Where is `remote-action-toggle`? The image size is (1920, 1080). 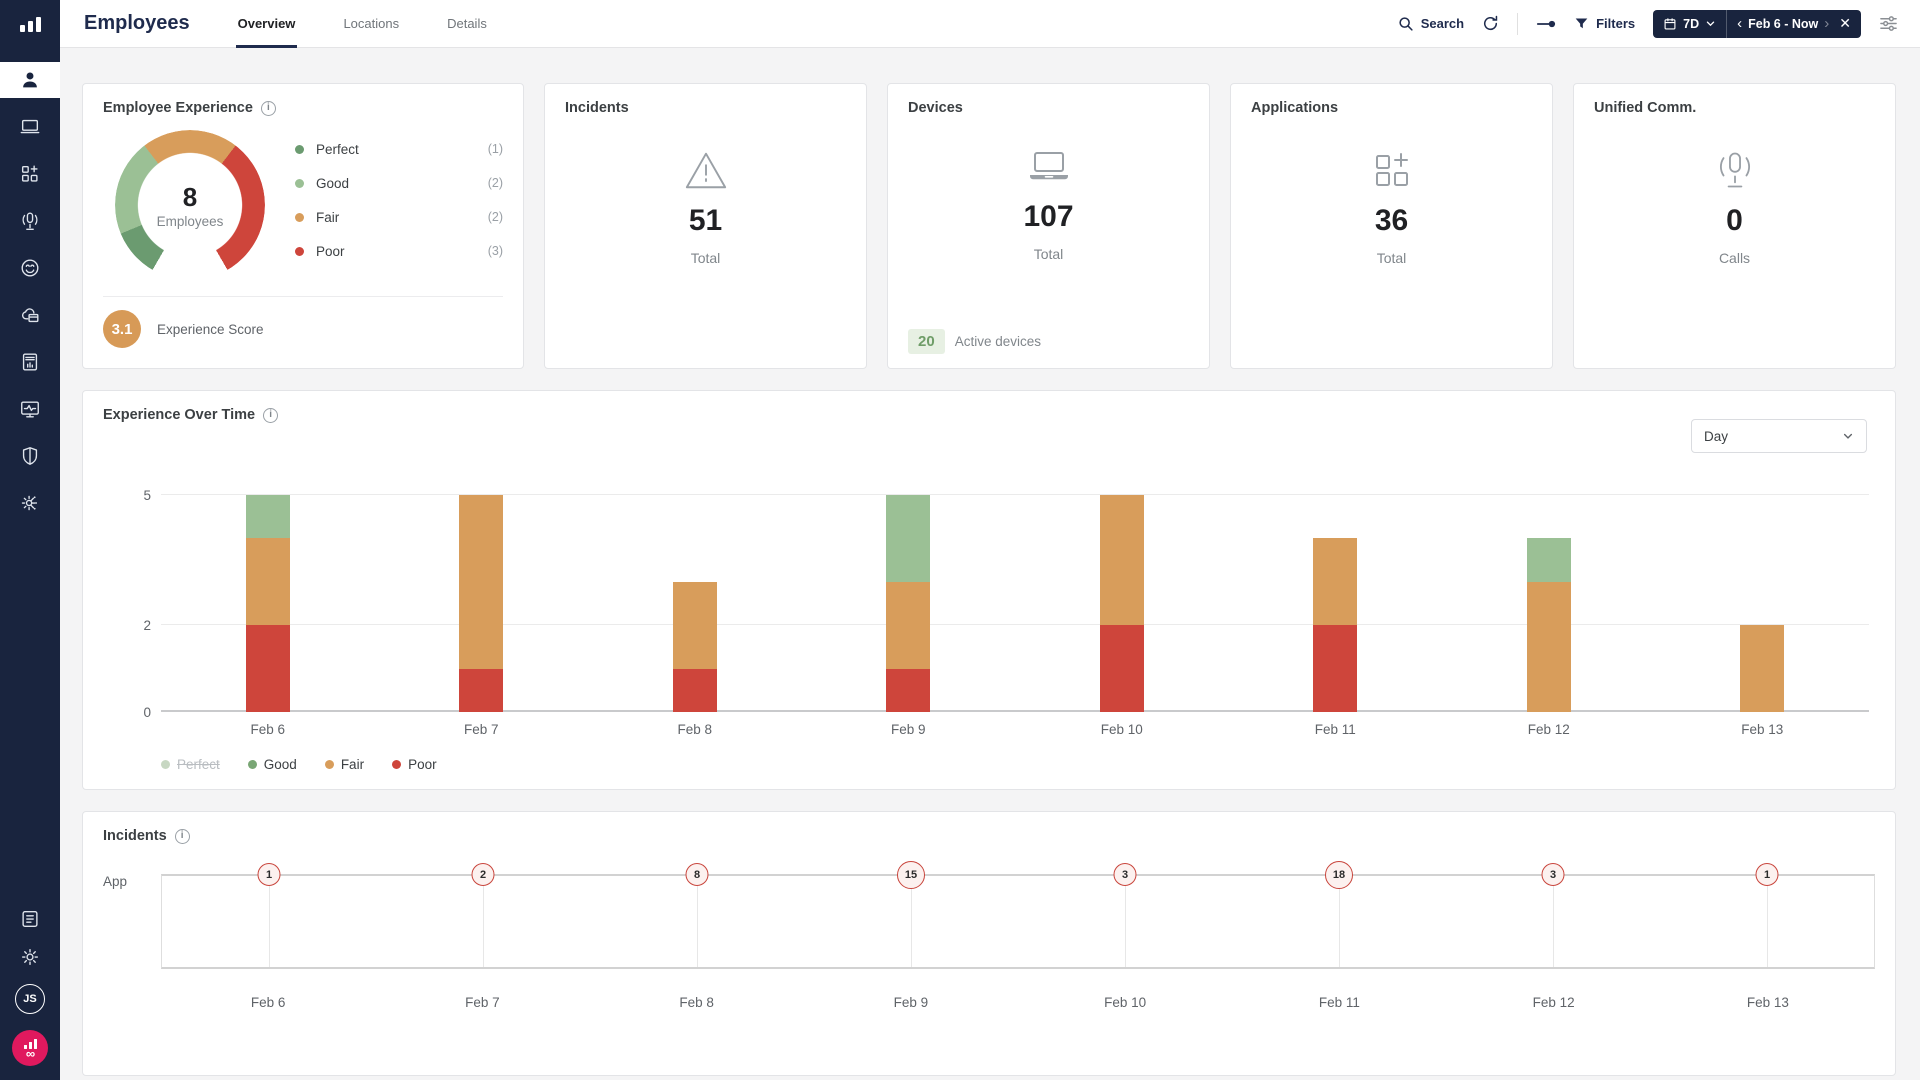
remote-action-toggle is located at coordinates (1546, 24).